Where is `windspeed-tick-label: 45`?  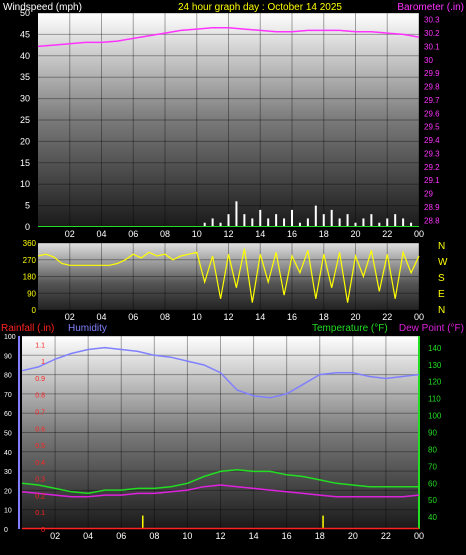 windspeed-tick-label: 45 is located at coordinates (25, 34).